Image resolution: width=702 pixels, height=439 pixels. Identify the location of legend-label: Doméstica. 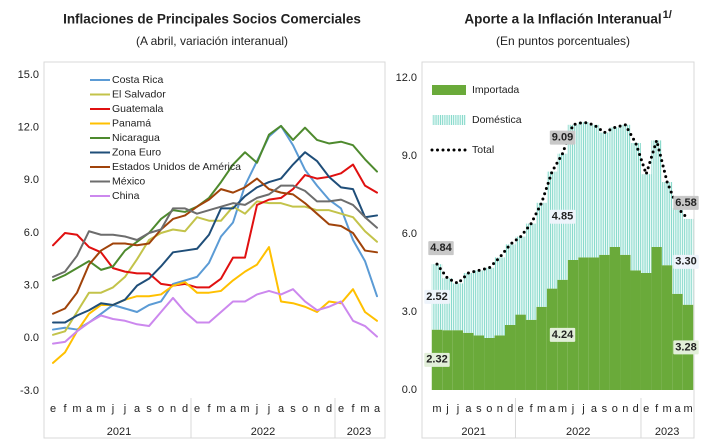
(497, 120).